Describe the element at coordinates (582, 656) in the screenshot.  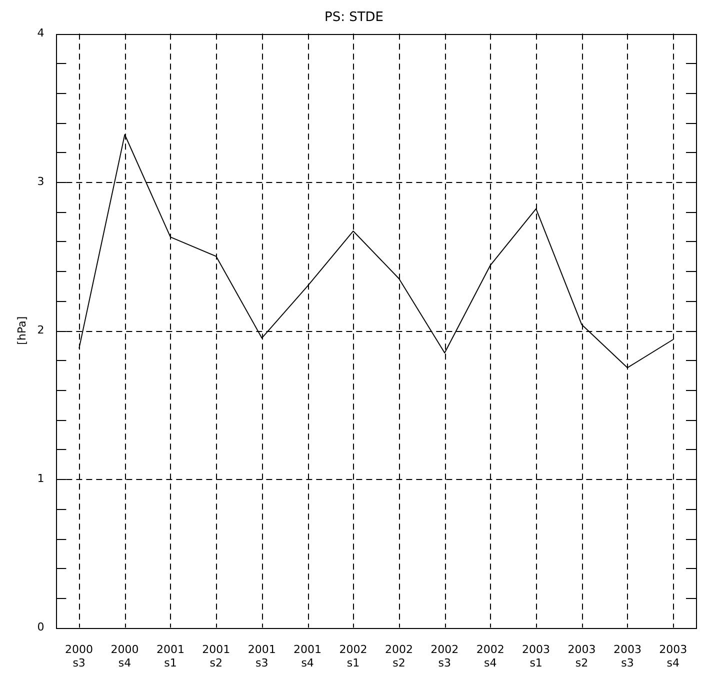
I see `x-tick-label: 2003 s2` at that location.